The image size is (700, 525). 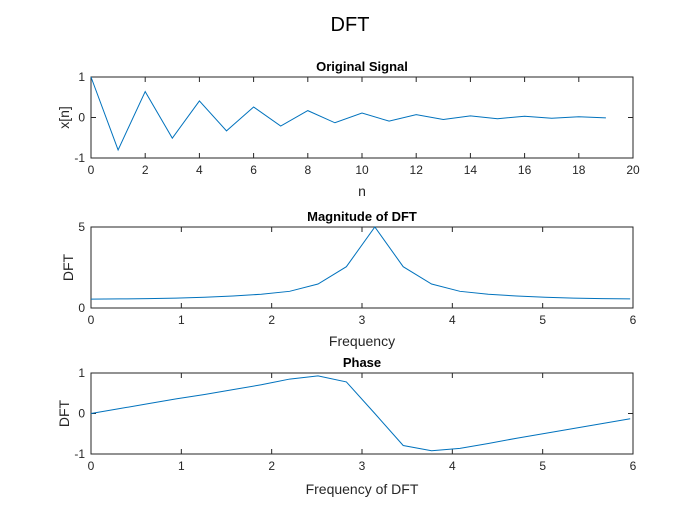 I want to click on plot-area-magnitude, so click(x=362, y=267).